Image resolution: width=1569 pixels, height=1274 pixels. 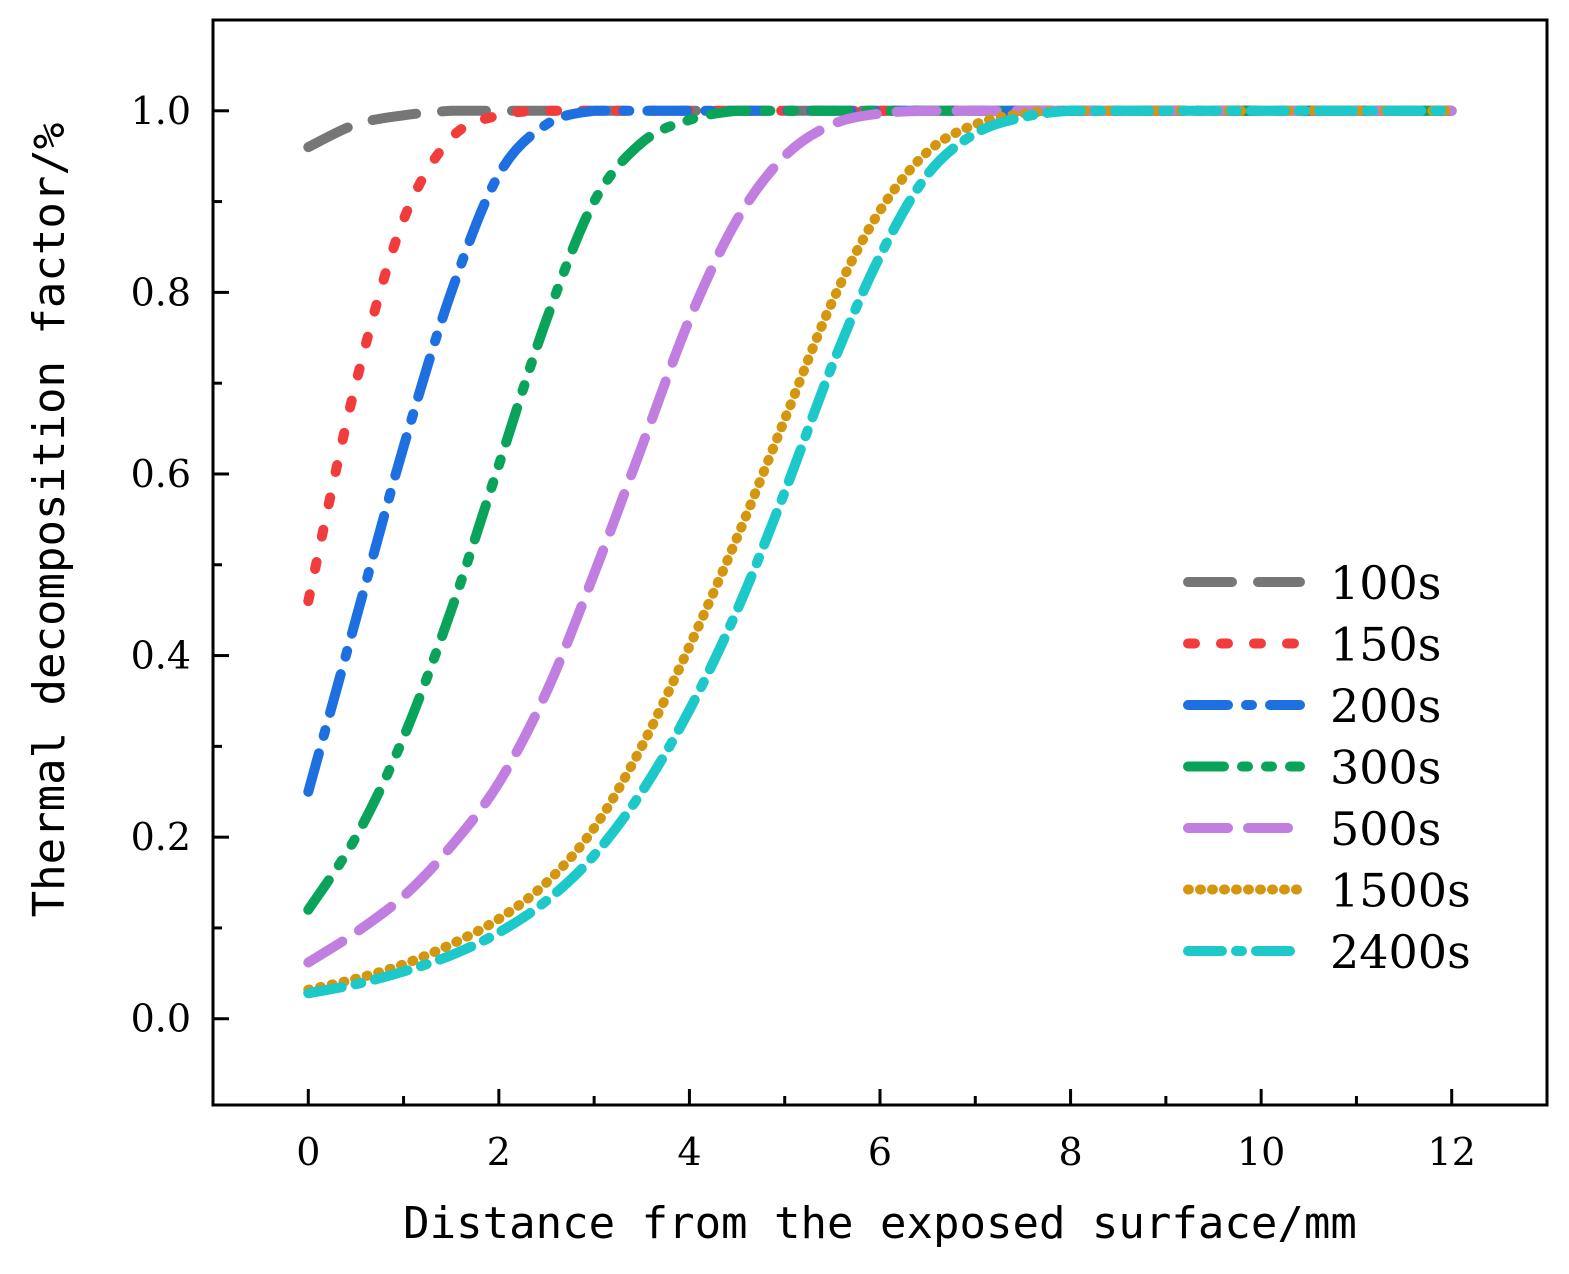 What do you see at coordinates (49, 520) in the screenshot?
I see `y-axis-title: Thermal decomposition factor/%` at bounding box center [49, 520].